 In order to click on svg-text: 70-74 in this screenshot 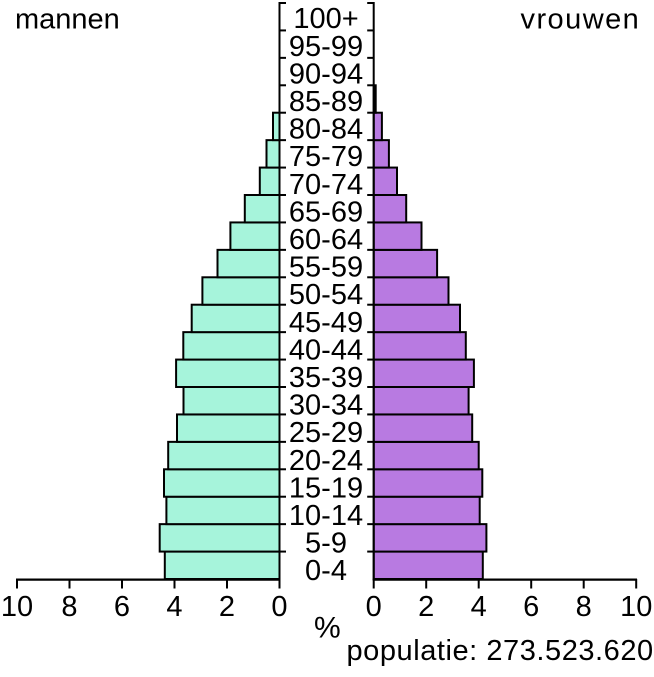, I will do `click(326, 185)`.